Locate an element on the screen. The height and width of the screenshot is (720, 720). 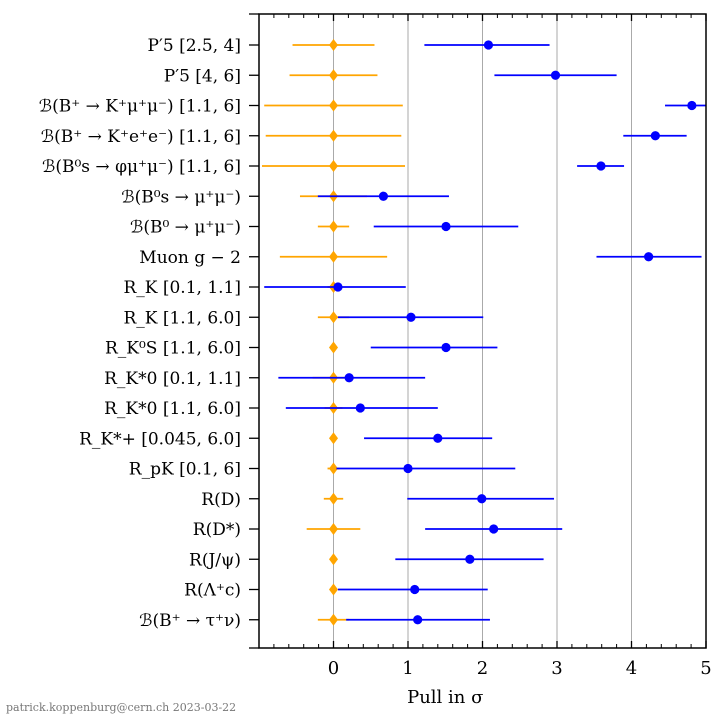
row-label: ℬ(B⁰s → φμ⁺μ⁻) [1.1, 6] is located at coordinates (141, 167).